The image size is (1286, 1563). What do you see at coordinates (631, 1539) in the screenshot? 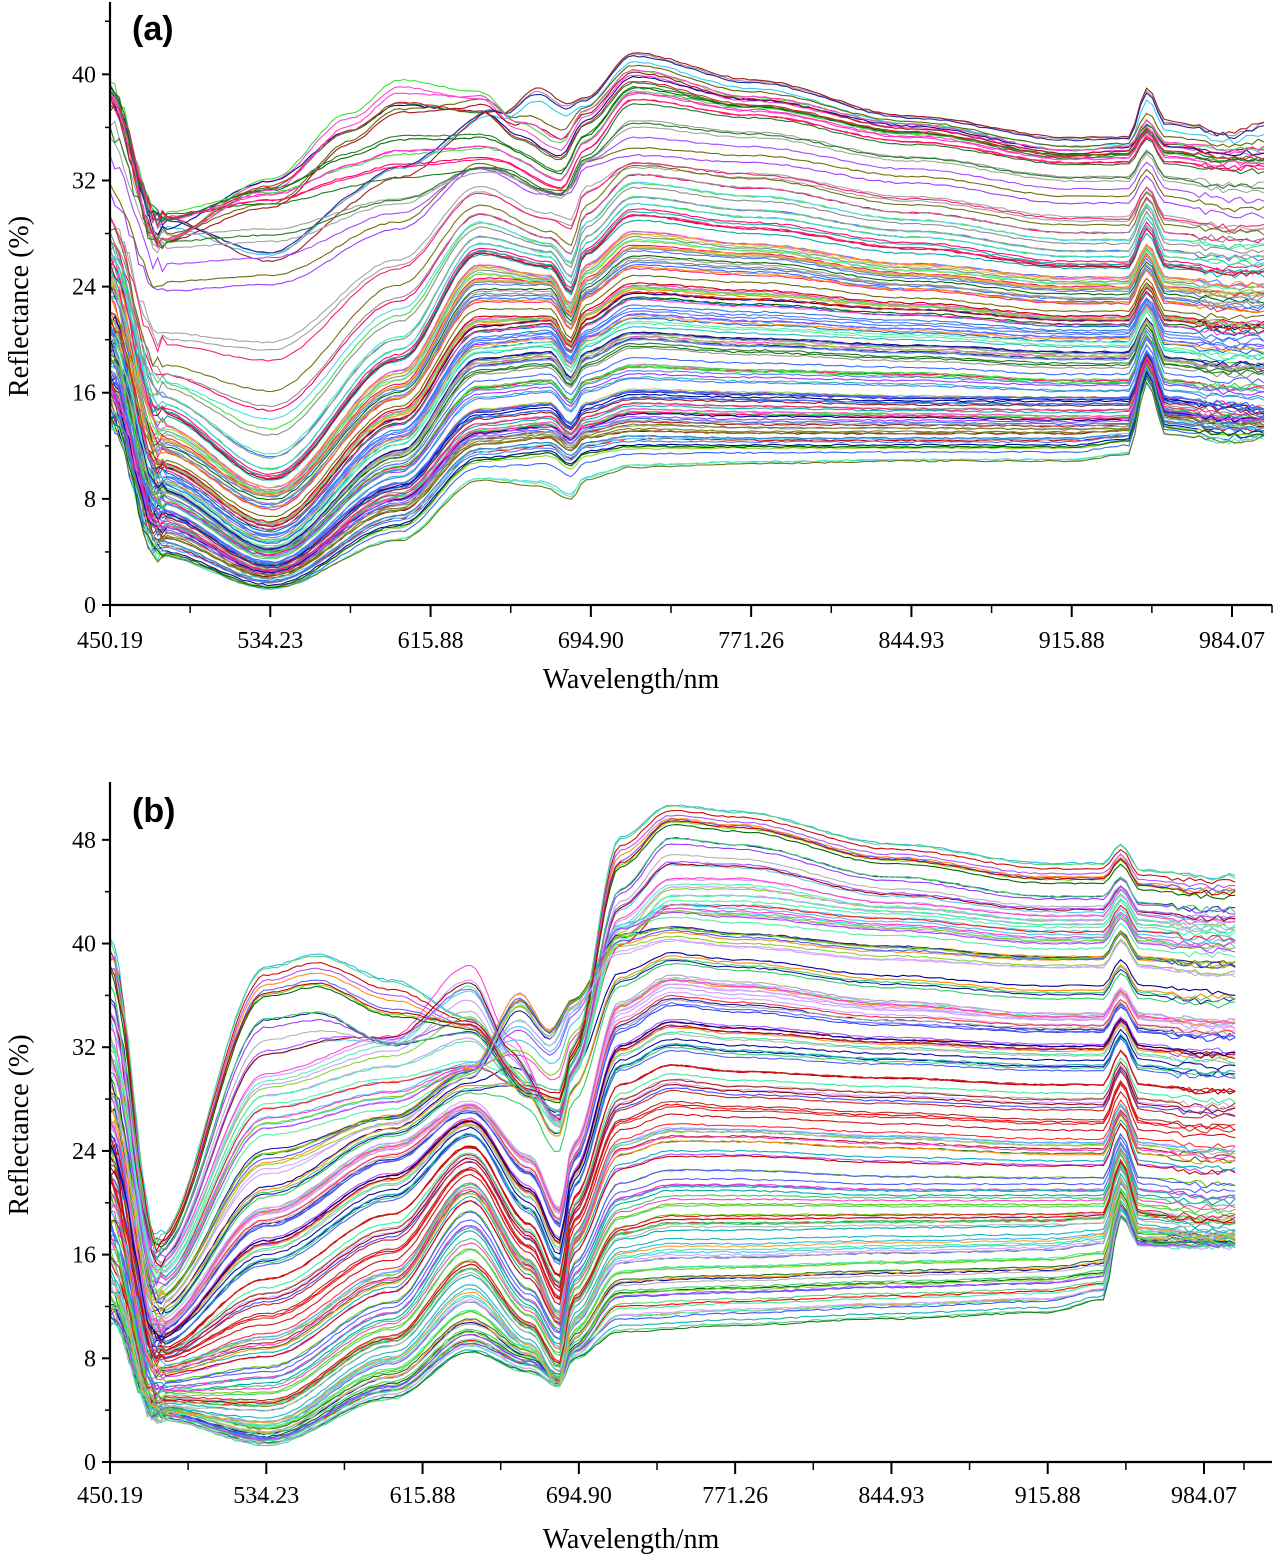
I see `x-axis-title: Wavelength/nm` at bounding box center [631, 1539].